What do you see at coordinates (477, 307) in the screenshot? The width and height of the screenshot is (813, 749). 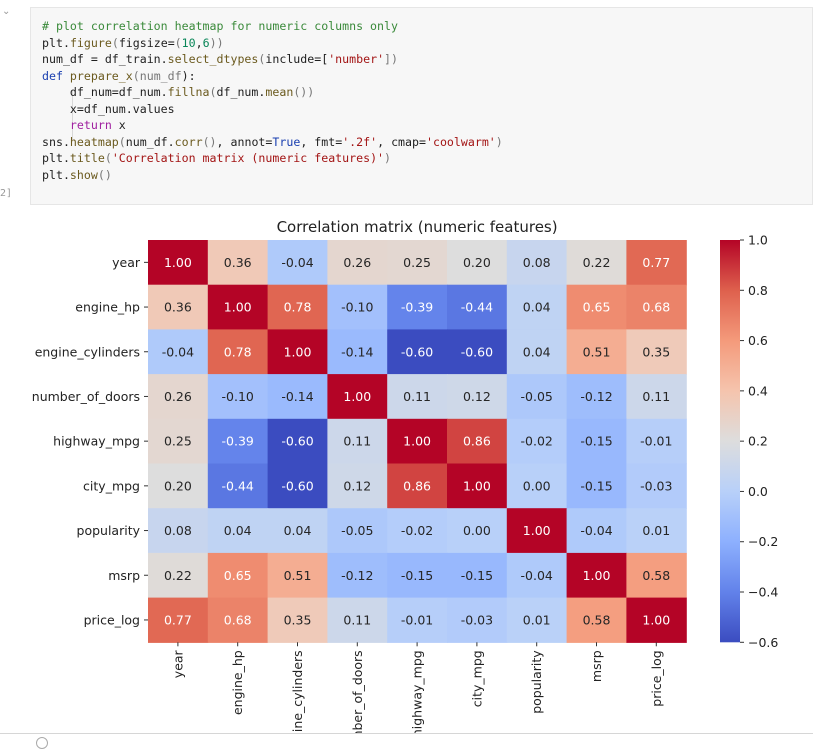 I see `cell-annotation: -0.44` at bounding box center [477, 307].